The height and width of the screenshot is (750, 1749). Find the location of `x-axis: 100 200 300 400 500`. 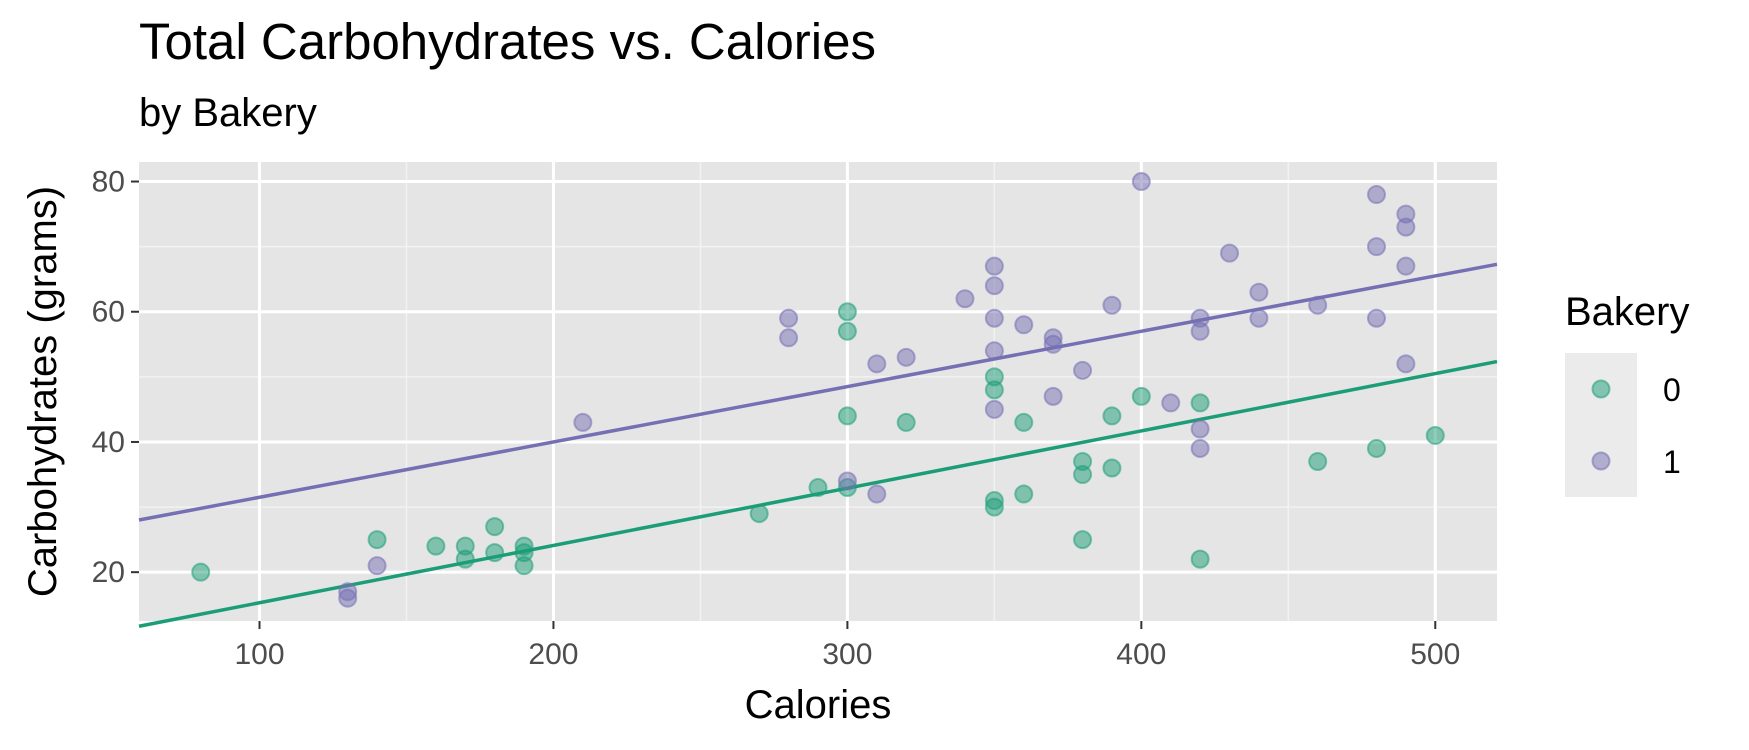

x-axis: 100 200 300 400 500 is located at coordinates (847, 646).